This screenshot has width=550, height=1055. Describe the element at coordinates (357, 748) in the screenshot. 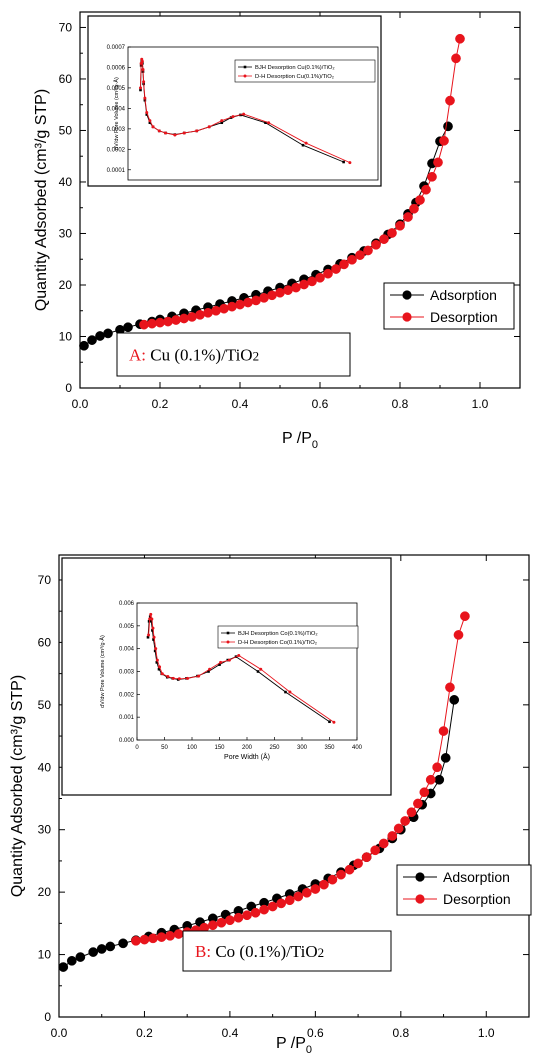

I see `inset-x-tick-label: 400` at that location.